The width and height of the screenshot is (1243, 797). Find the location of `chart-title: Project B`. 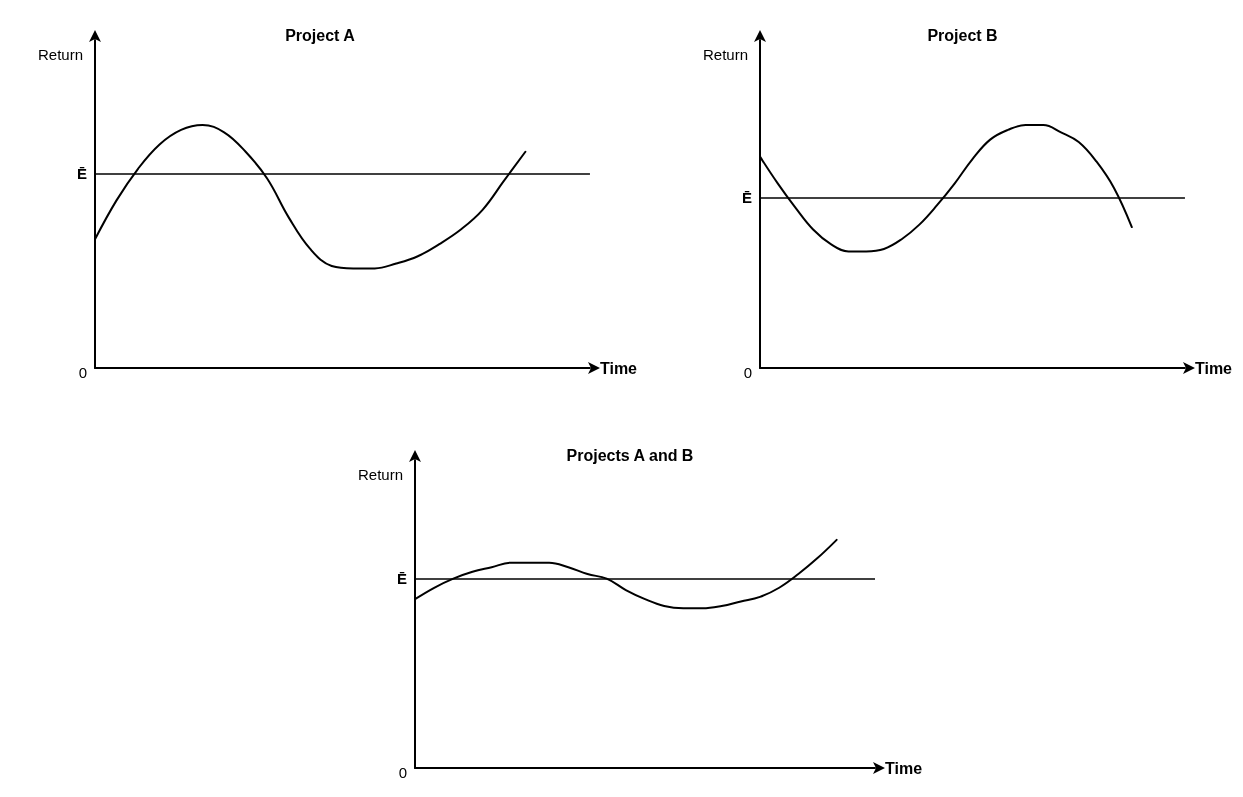

chart-title: Project B is located at coordinates (962, 35).